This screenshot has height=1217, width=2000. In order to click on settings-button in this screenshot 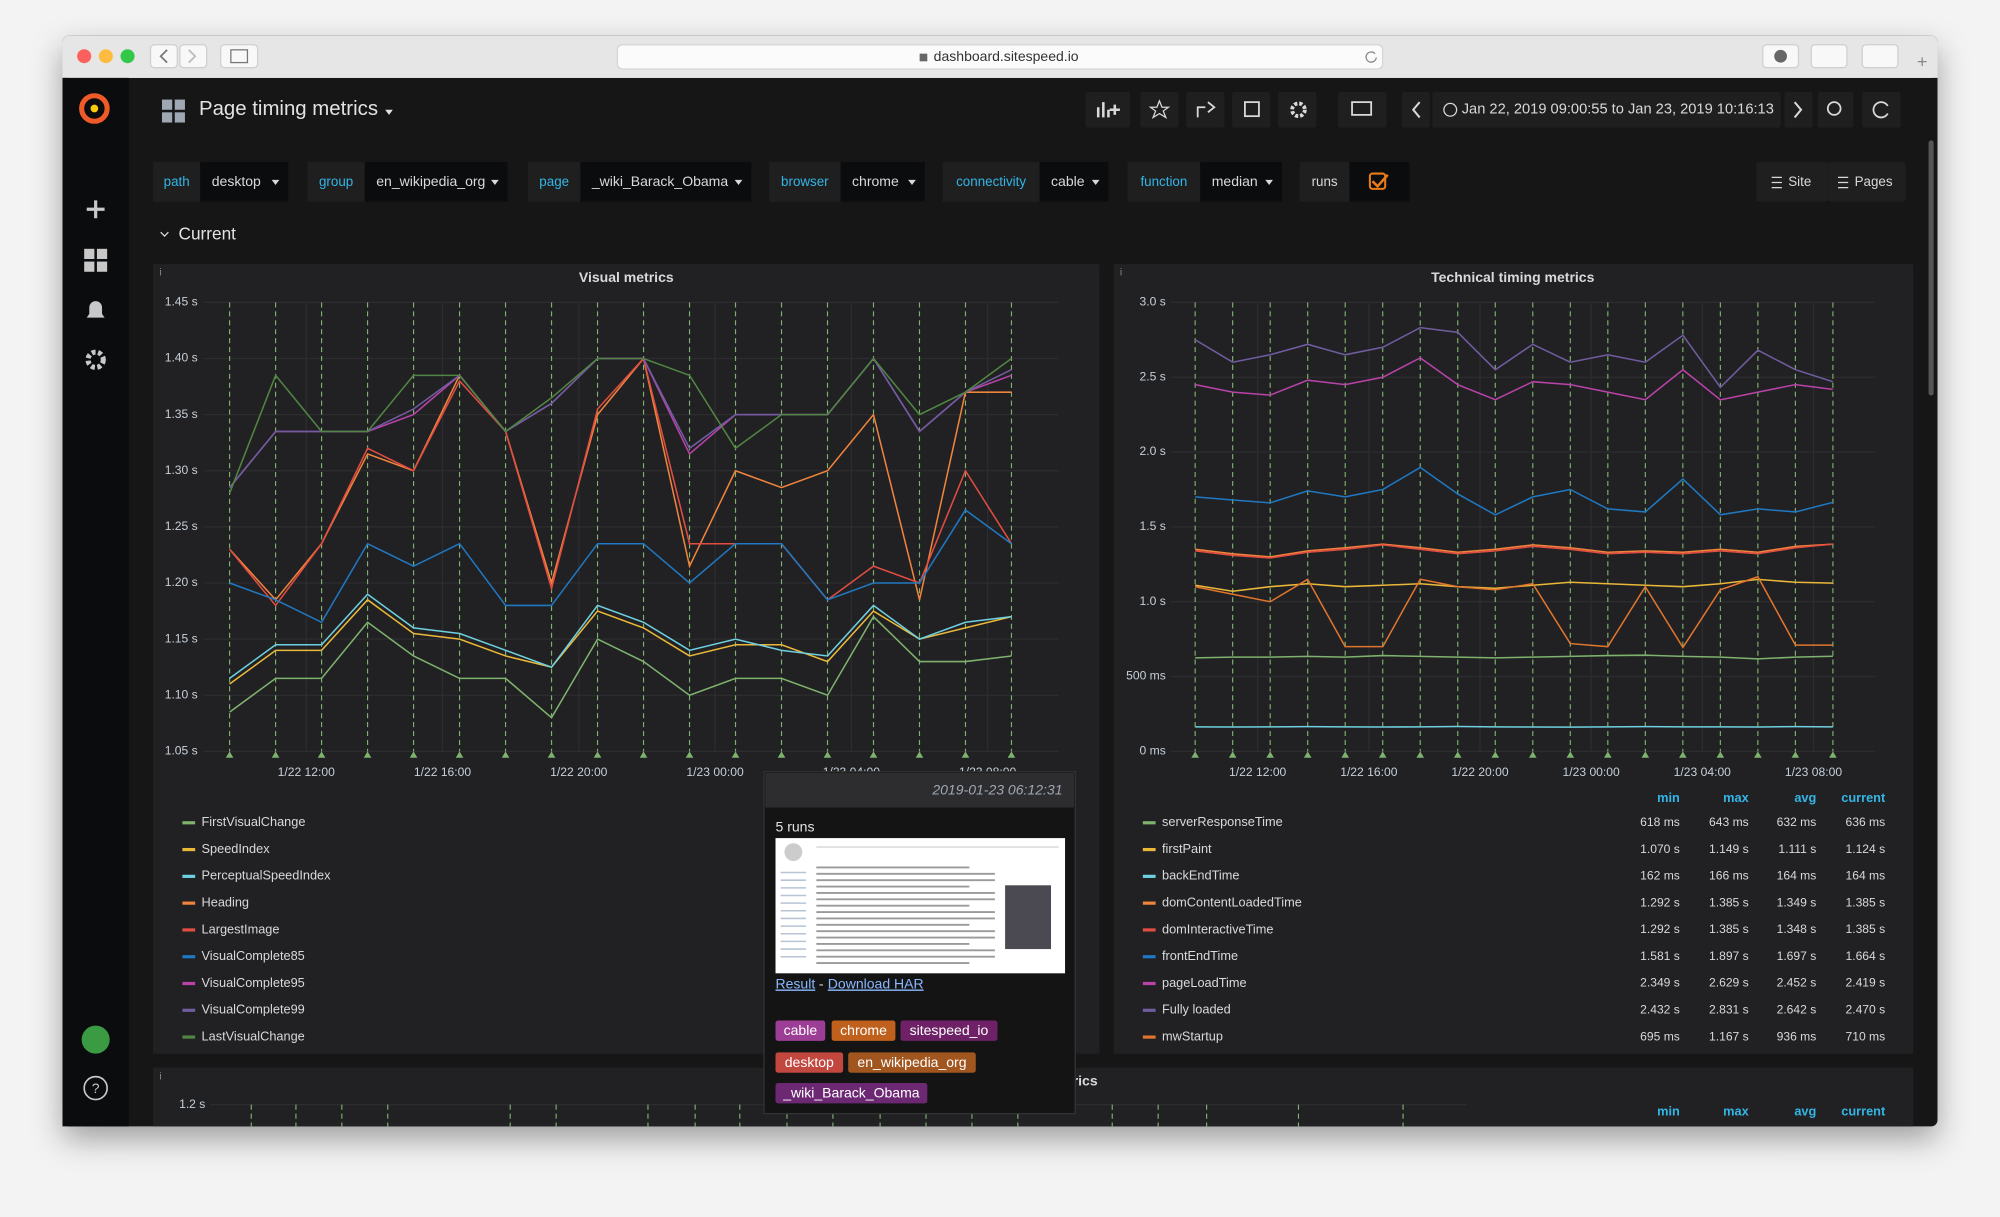, I will do `click(1297, 109)`.